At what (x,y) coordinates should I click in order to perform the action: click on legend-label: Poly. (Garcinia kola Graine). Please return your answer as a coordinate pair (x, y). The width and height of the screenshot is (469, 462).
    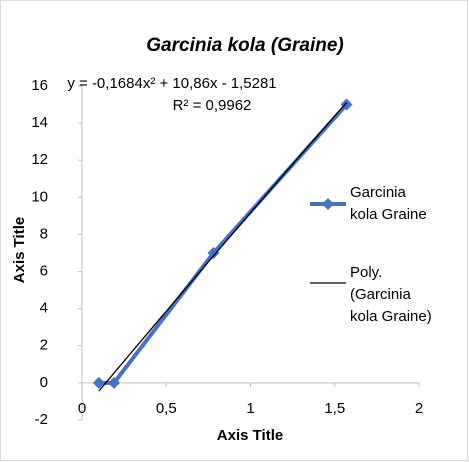
    Looking at the image, I should click on (391, 294).